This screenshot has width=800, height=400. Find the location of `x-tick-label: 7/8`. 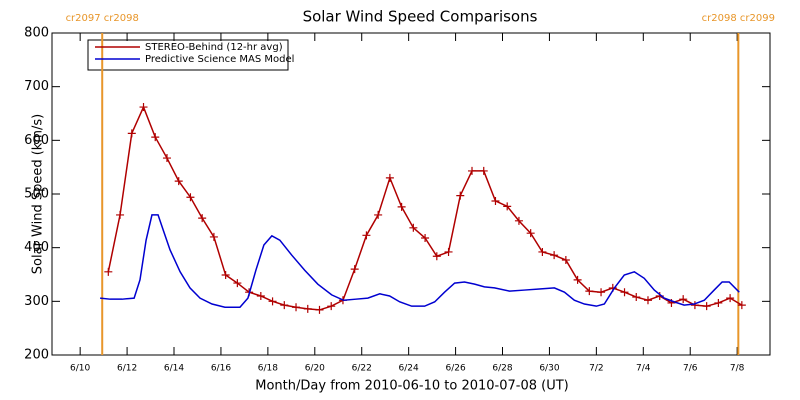

x-tick-label: 7/8 is located at coordinates (737, 369).